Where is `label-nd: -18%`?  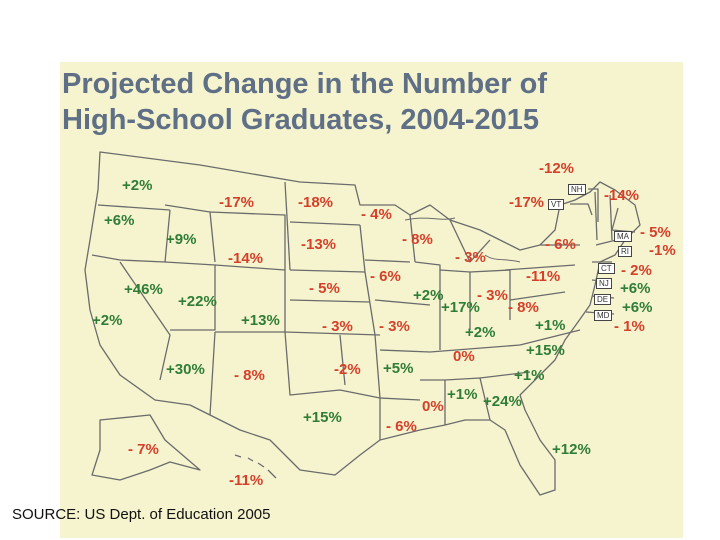 label-nd: -18% is located at coordinates (316, 202).